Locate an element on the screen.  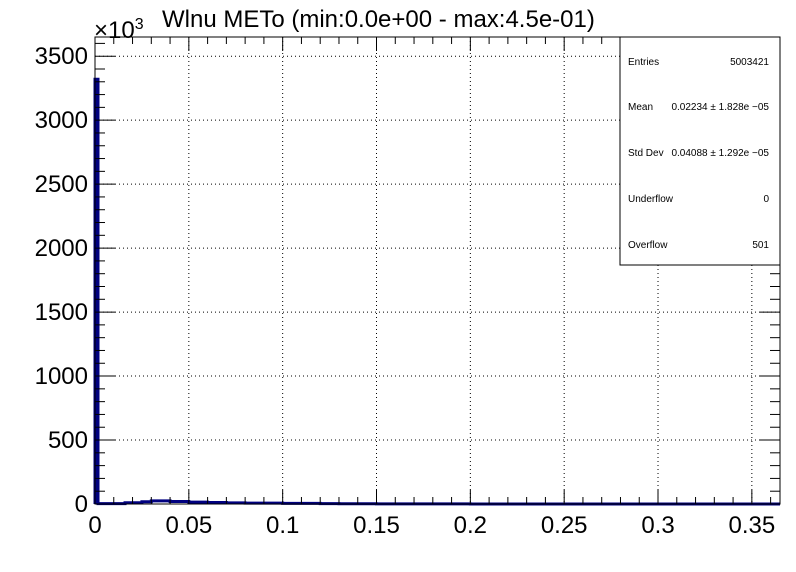
y-tick-label: 2500 is located at coordinates (61, 184).